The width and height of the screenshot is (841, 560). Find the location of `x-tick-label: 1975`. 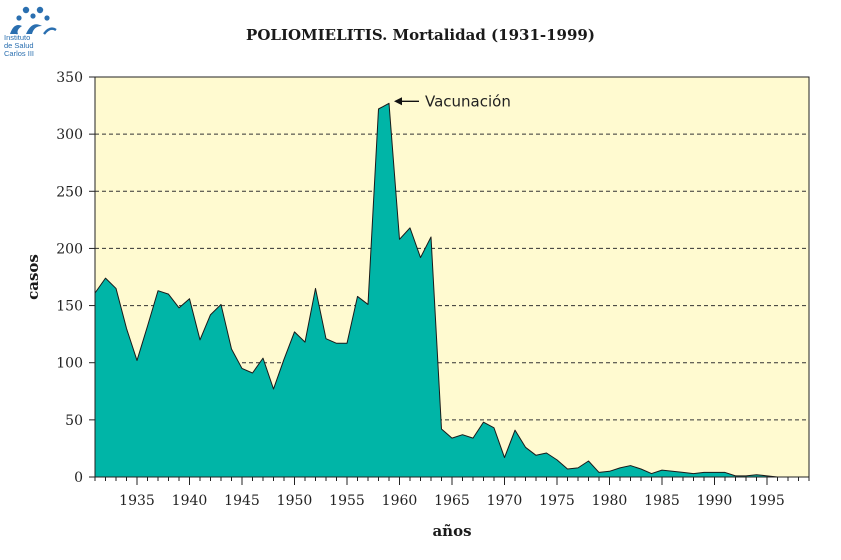

x-tick-label: 1975 is located at coordinates (557, 501).